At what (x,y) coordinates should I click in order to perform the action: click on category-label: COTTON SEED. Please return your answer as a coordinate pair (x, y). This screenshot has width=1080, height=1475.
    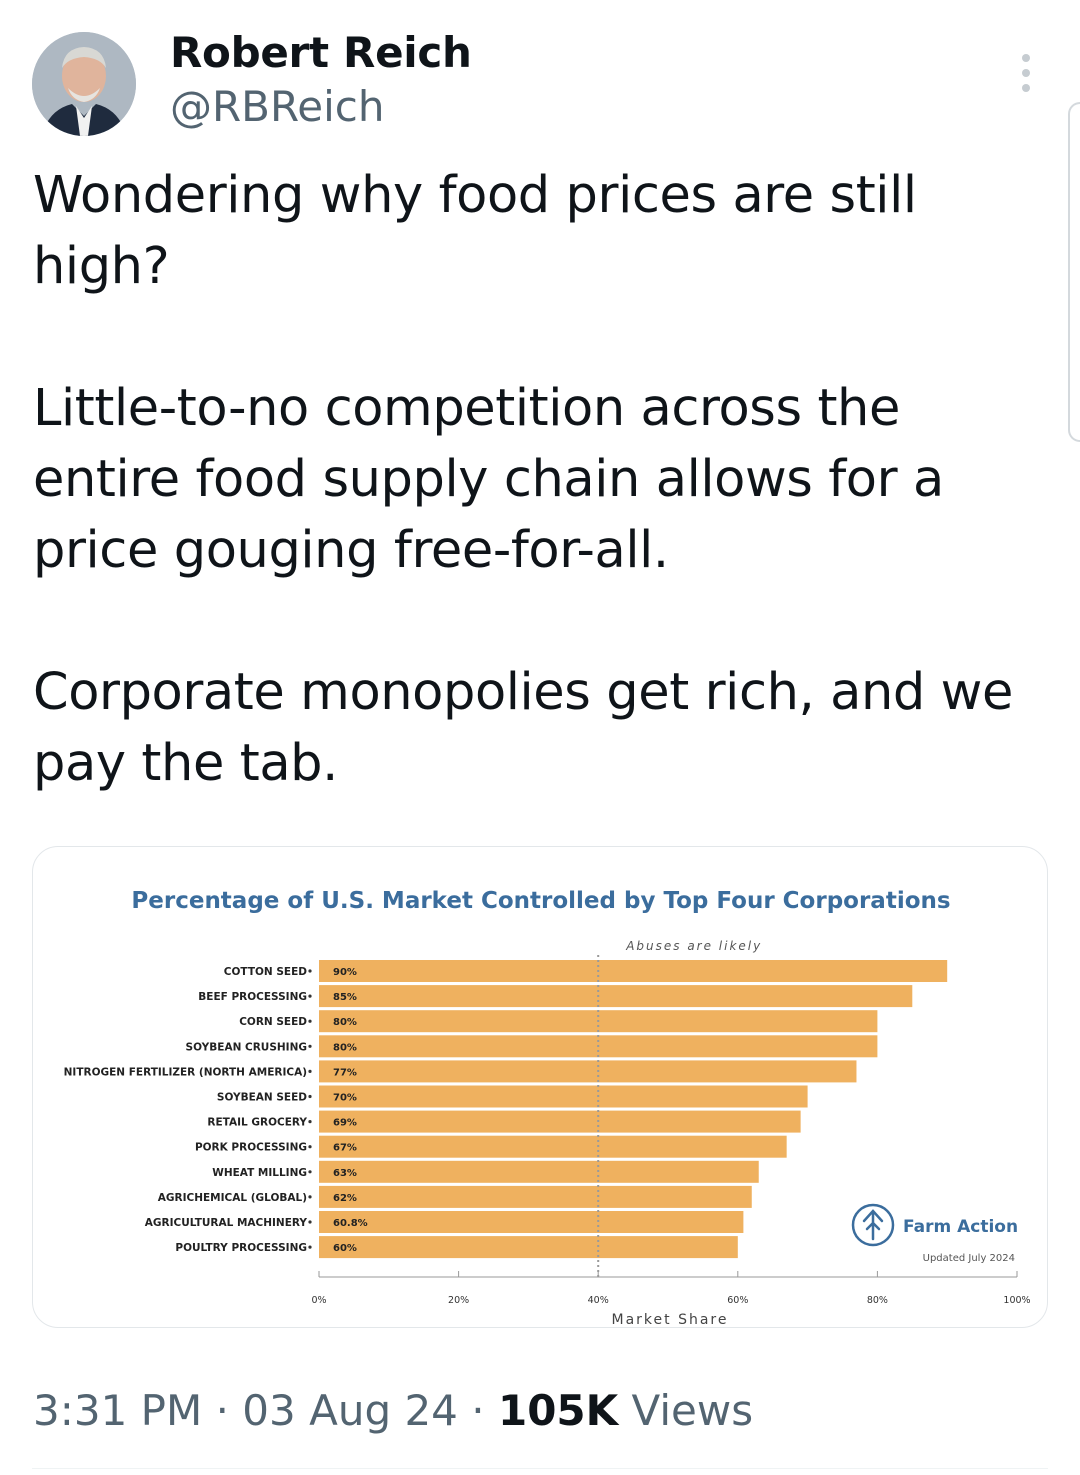
    Looking at the image, I should click on (265, 972).